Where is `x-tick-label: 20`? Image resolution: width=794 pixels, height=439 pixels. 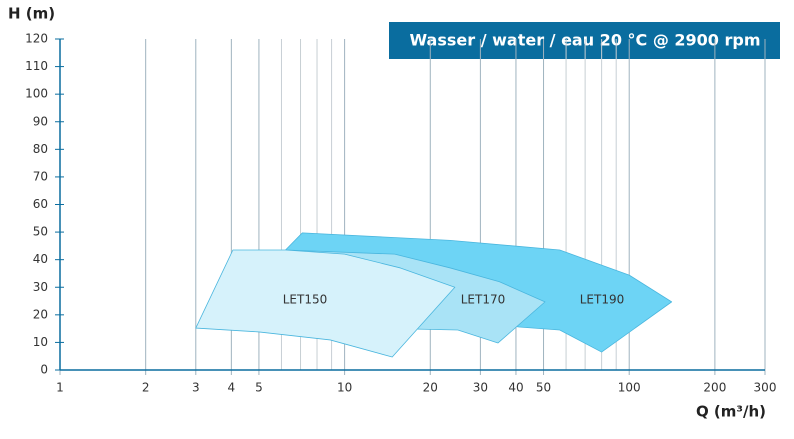 x-tick-label: 20 is located at coordinates (430, 388).